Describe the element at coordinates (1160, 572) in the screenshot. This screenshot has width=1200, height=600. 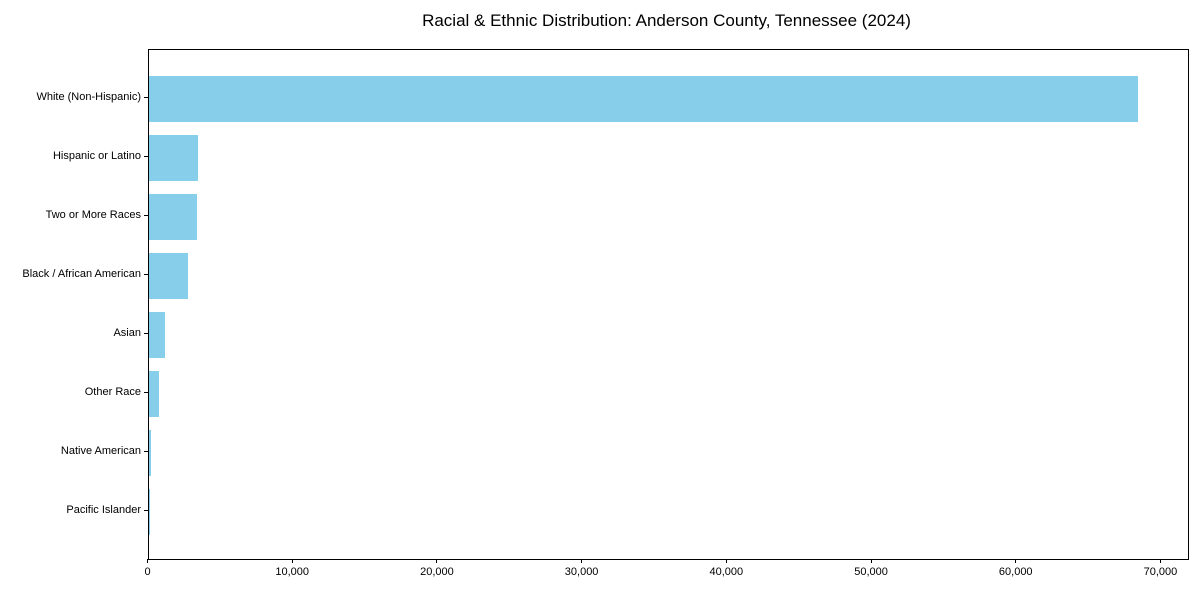
I see `x-tick-label: 70,000` at that location.